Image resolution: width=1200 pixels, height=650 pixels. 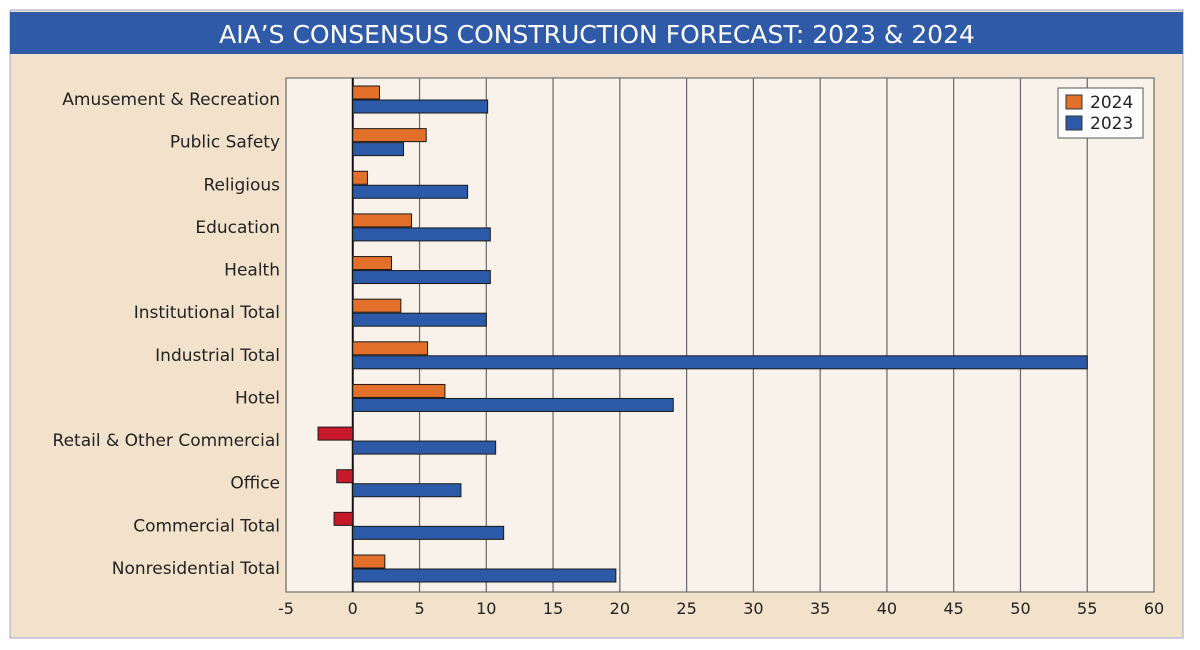 What do you see at coordinates (286, 608) in the screenshot?
I see `x-tick-label: -5` at bounding box center [286, 608].